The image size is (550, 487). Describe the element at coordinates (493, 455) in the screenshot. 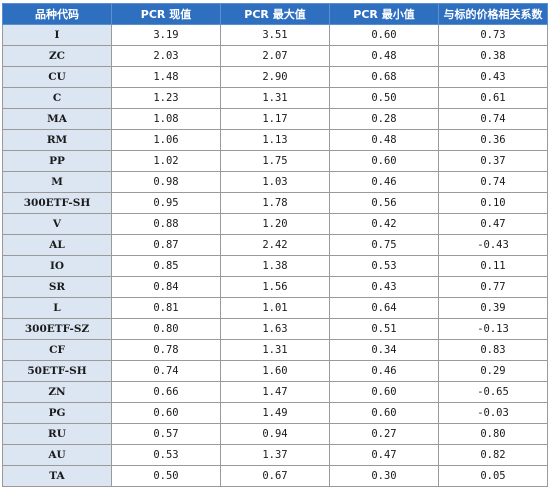

I see `cell-correlation: 0.82` at that location.